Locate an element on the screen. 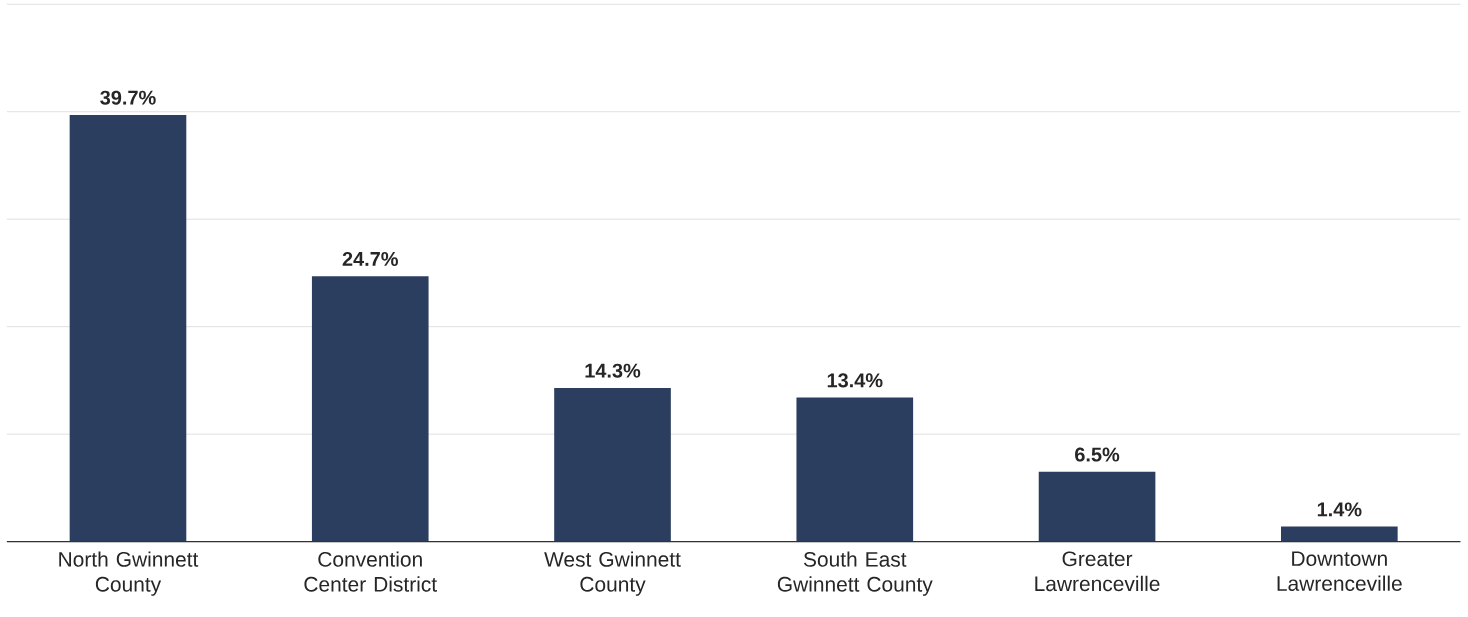  data-label: 39.7% is located at coordinates (128, 97).